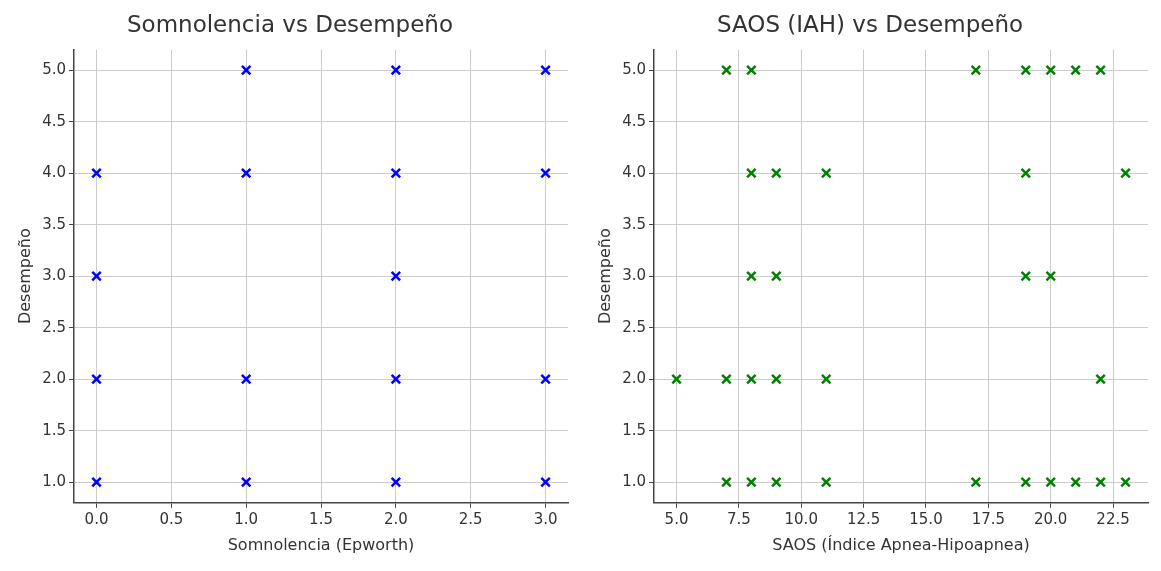 The height and width of the screenshot is (571, 1161). Describe the element at coordinates (926, 518) in the screenshot. I see `x-tick-label: 15.0` at that location.